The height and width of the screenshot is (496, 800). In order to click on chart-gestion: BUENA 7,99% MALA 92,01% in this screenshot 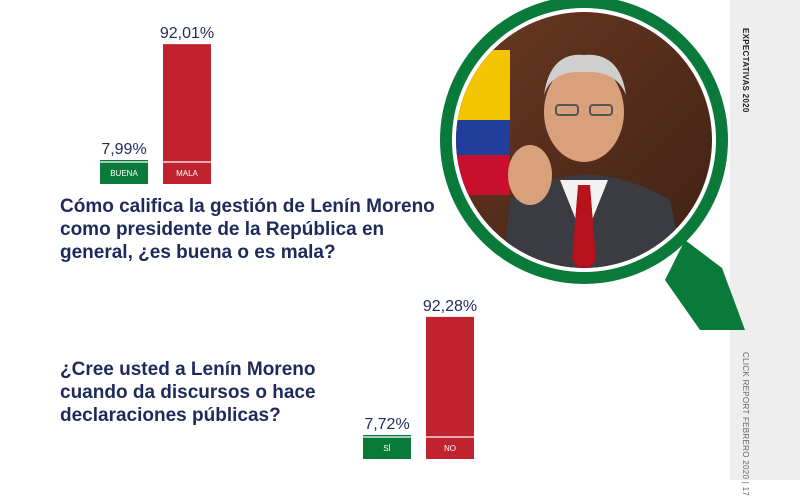, I will do `click(157, 104)`.